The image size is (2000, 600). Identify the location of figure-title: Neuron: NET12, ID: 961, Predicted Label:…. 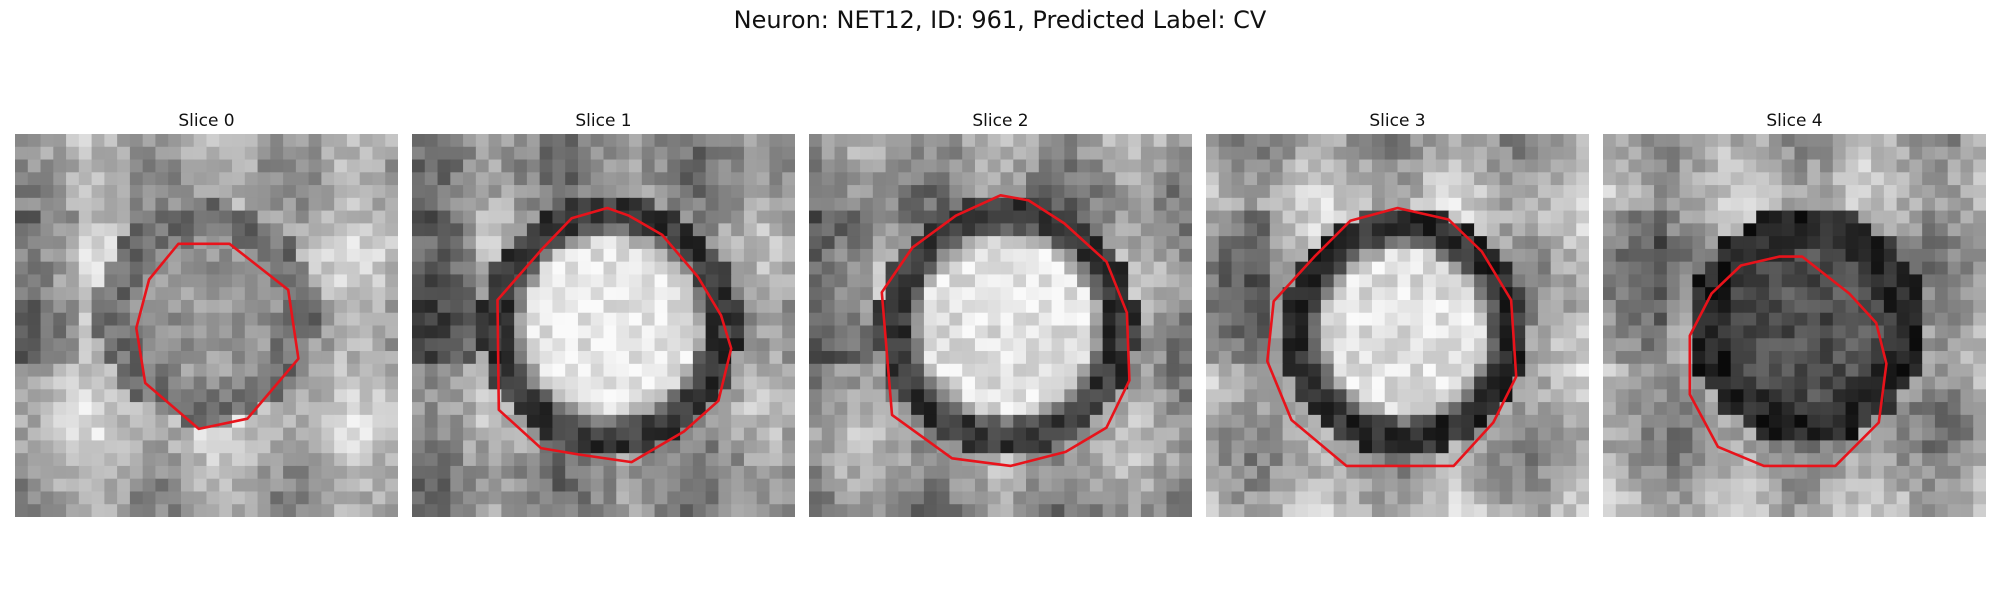
(1000, 20).